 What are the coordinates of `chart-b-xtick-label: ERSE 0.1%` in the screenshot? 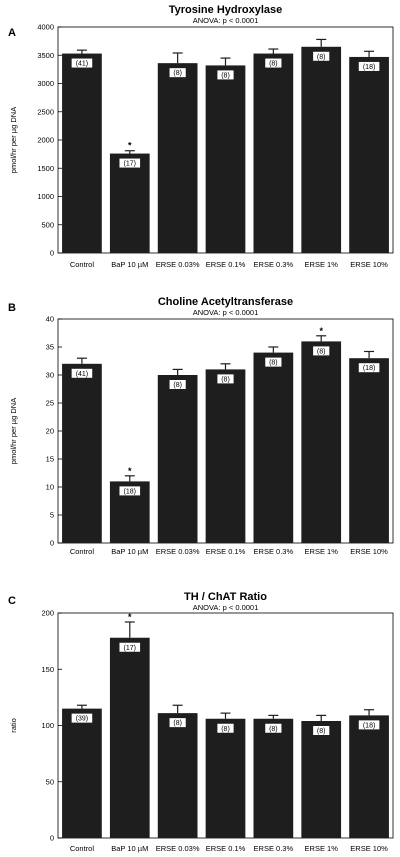 It's located at (226, 551).